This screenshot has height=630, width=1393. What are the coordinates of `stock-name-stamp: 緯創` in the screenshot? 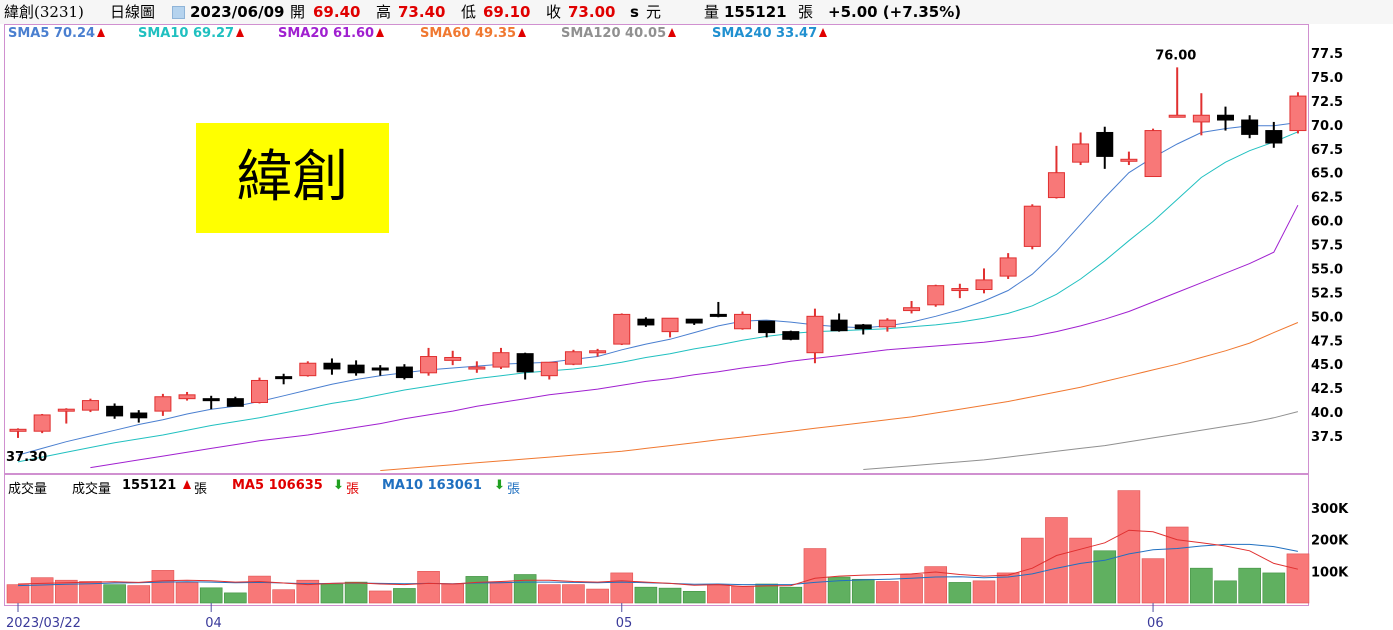 It's located at (292, 178).